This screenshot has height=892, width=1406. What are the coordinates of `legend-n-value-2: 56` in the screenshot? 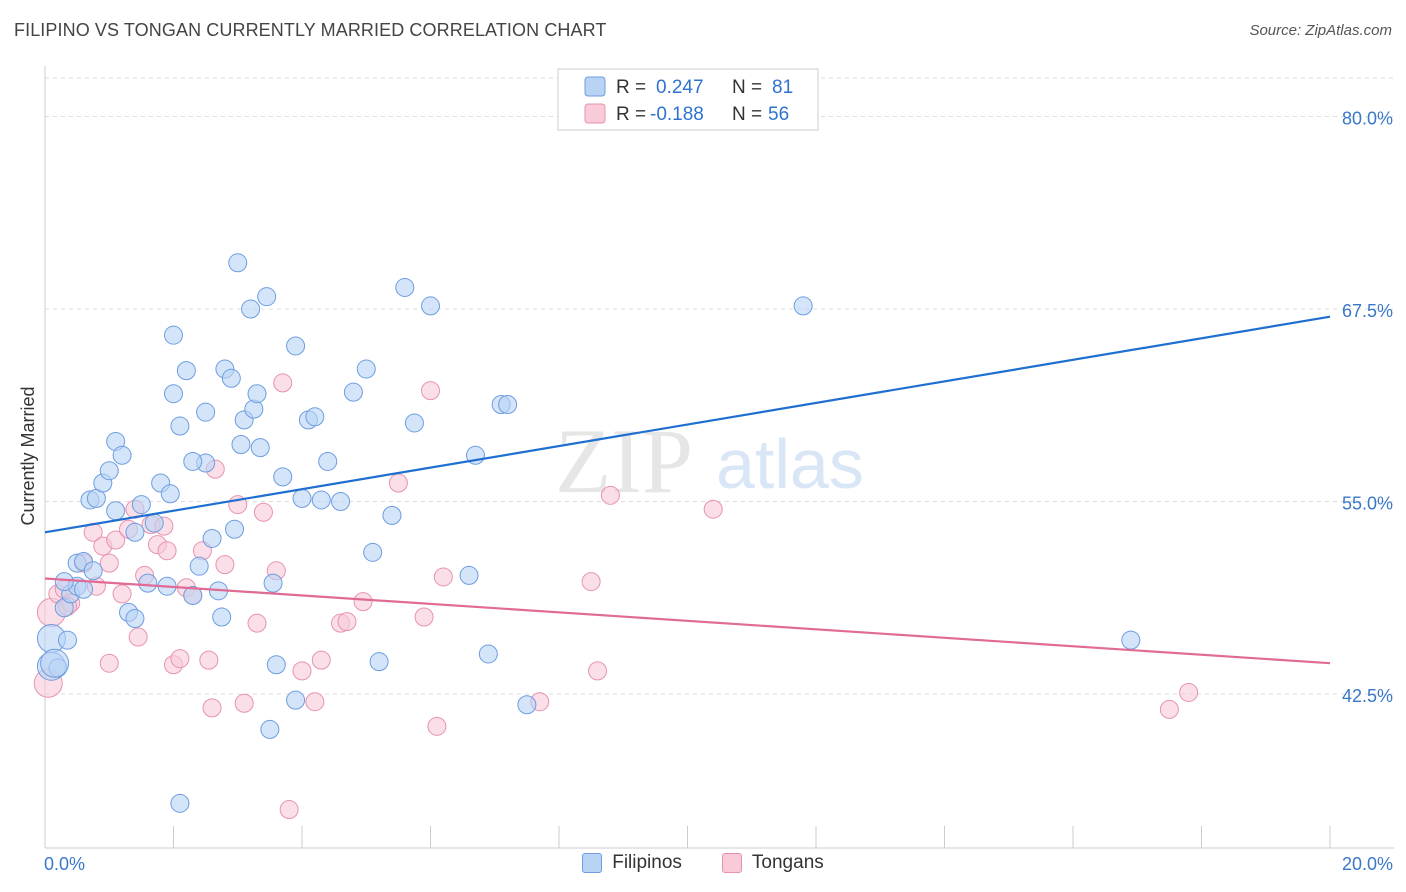 It's located at (778, 114).